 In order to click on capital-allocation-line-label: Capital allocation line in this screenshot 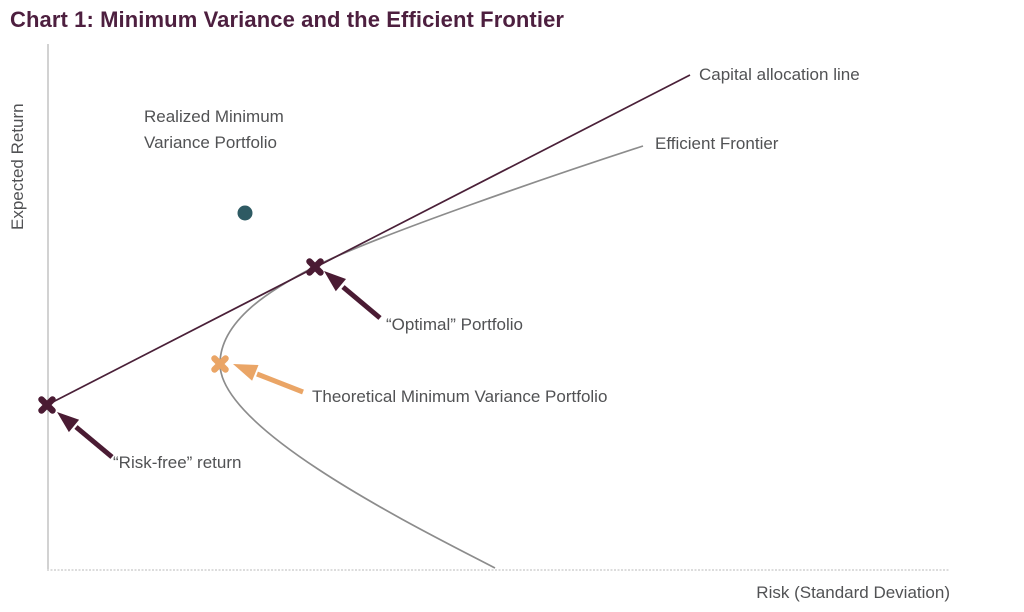, I will do `click(779, 74)`.